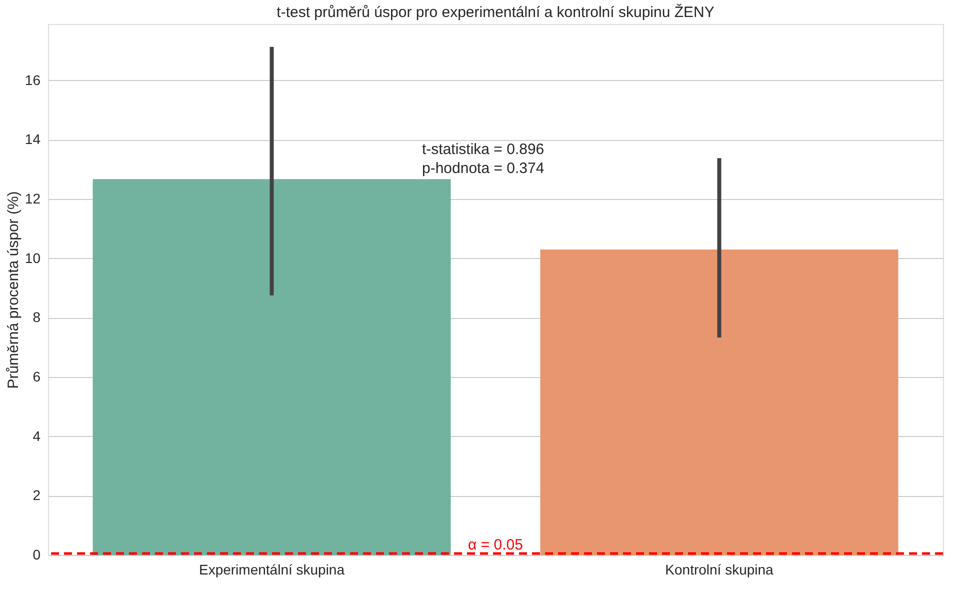 The height and width of the screenshot is (601, 973). Describe the element at coordinates (36, 554) in the screenshot. I see `y-tick-label: 0` at that location.